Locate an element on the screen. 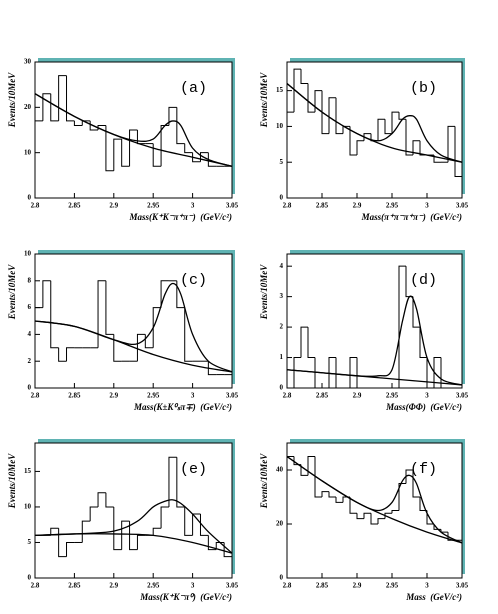 This screenshot has width=498, height=614. y-tick-label: 40 is located at coordinates (280, 470).